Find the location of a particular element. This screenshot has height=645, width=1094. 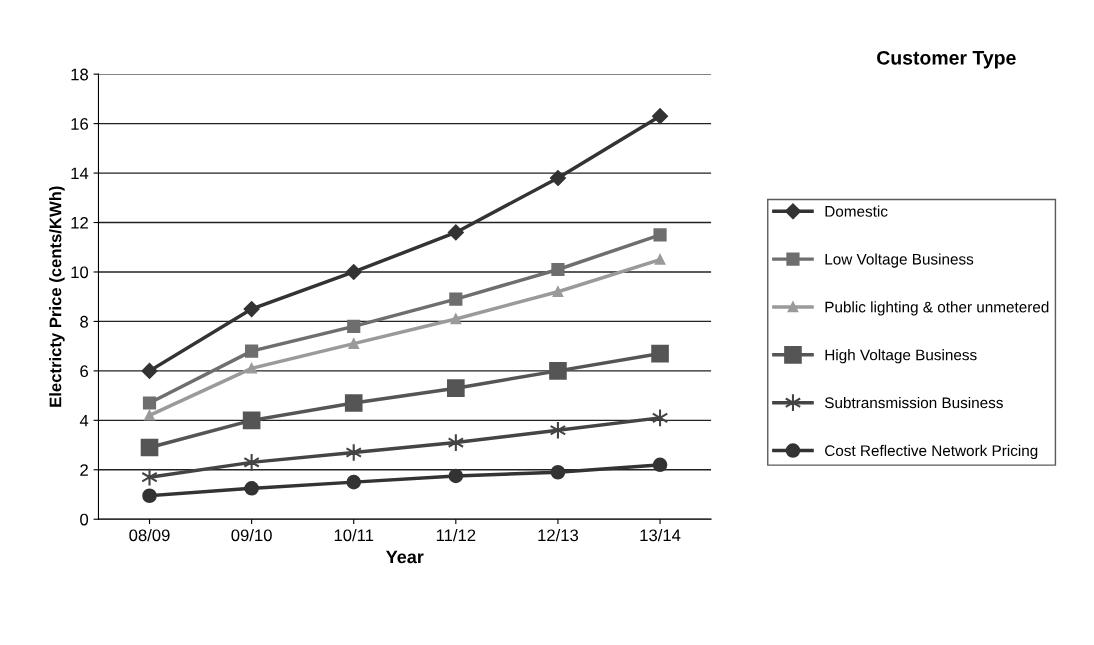

y-axis-title: Electricty Price (cents/KWh) is located at coordinates (57, 296).